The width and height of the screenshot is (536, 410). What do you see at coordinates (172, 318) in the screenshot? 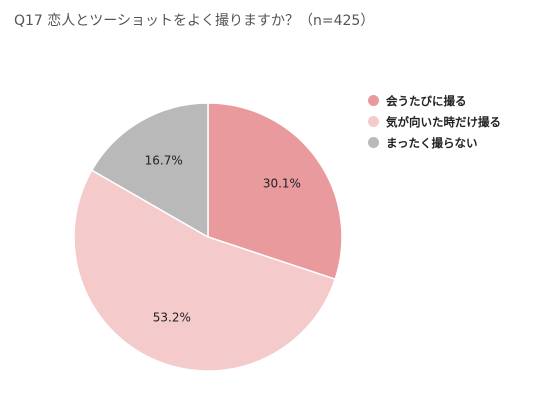
I see `slice-label-1: 53.2%` at bounding box center [172, 318].